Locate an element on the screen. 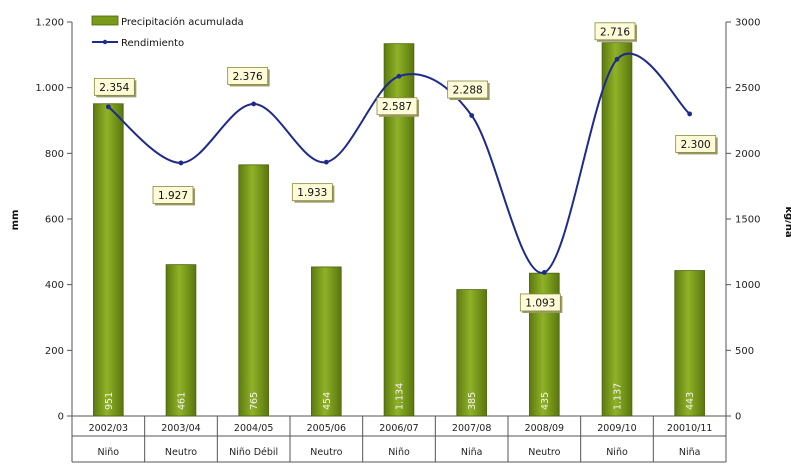  y-right-tick-label: 3000 is located at coordinates (747, 23).